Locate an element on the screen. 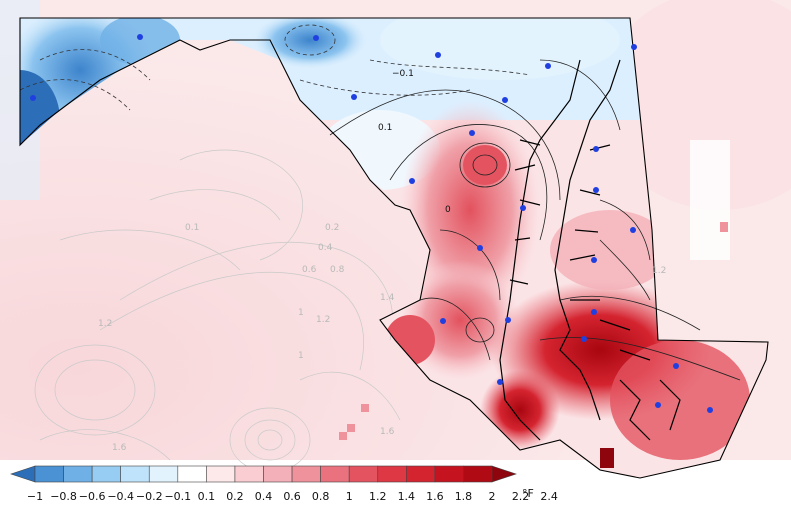 This screenshot has width=791, height=507. colorbar-tick-label: −0.6 is located at coordinates (92, 496).